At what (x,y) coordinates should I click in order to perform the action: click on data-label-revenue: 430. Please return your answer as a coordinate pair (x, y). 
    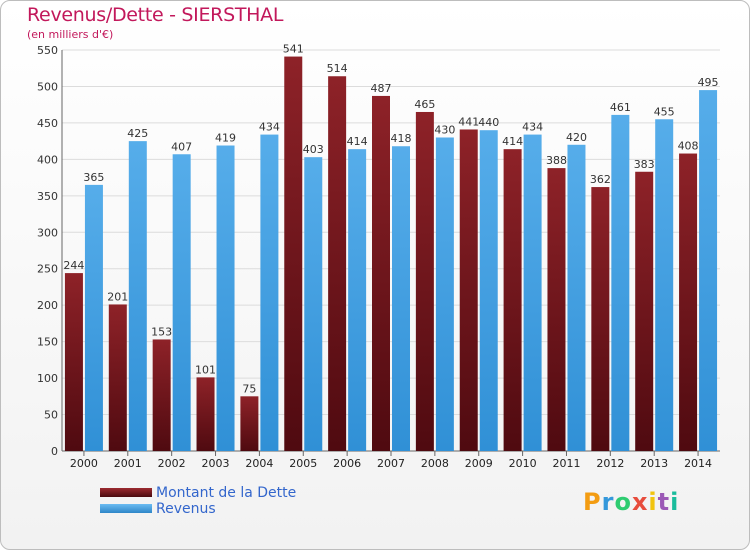
    Looking at the image, I should click on (444, 129).